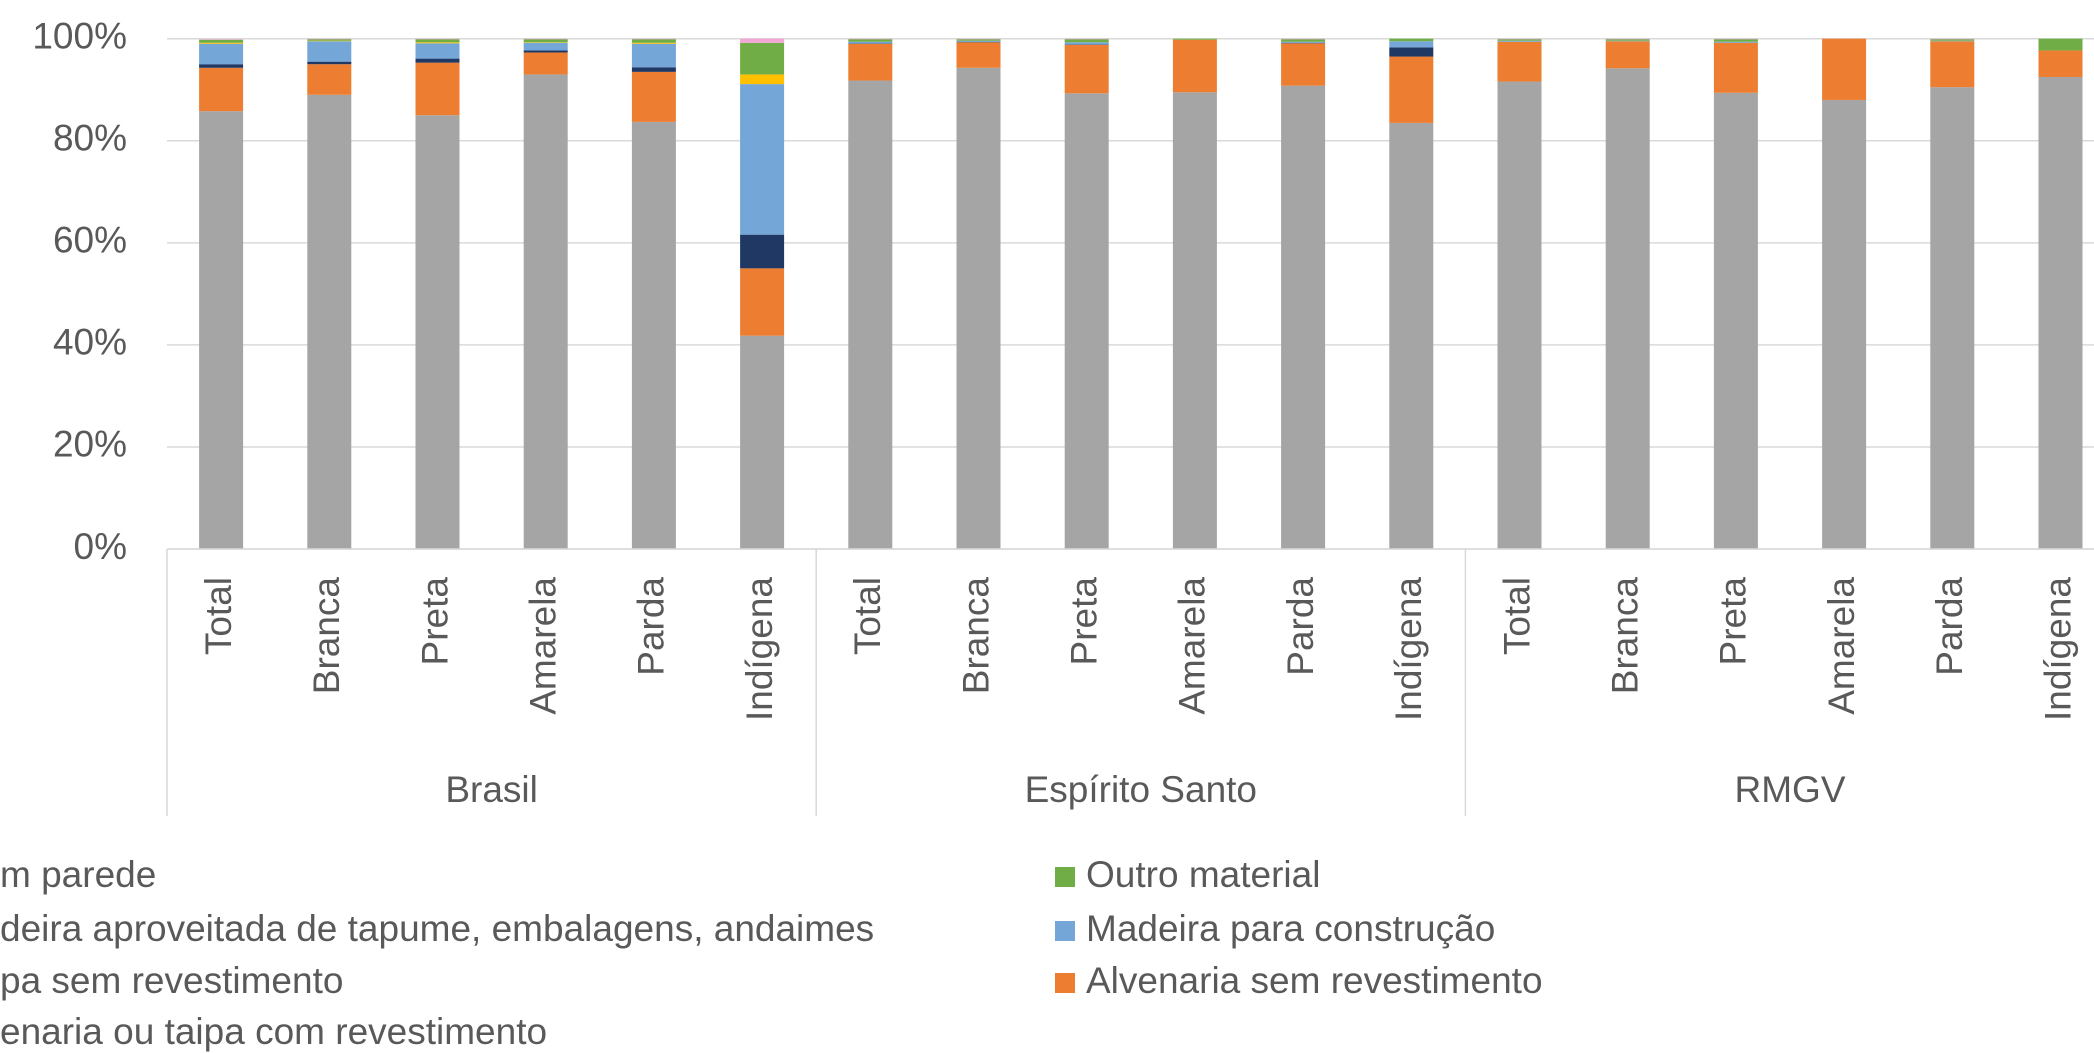 The width and height of the screenshot is (2094, 1053). I want to click on y-tick-label: 0%, so click(100, 546).